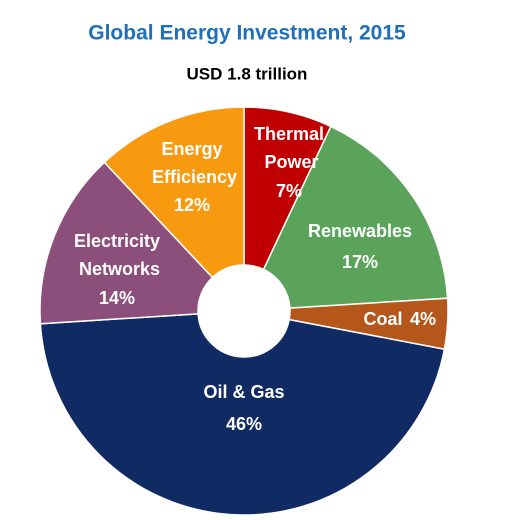 The image size is (505, 520). Describe the element at coordinates (360, 262) in the screenshot. I see `slice-value-label: 17%` at that location.